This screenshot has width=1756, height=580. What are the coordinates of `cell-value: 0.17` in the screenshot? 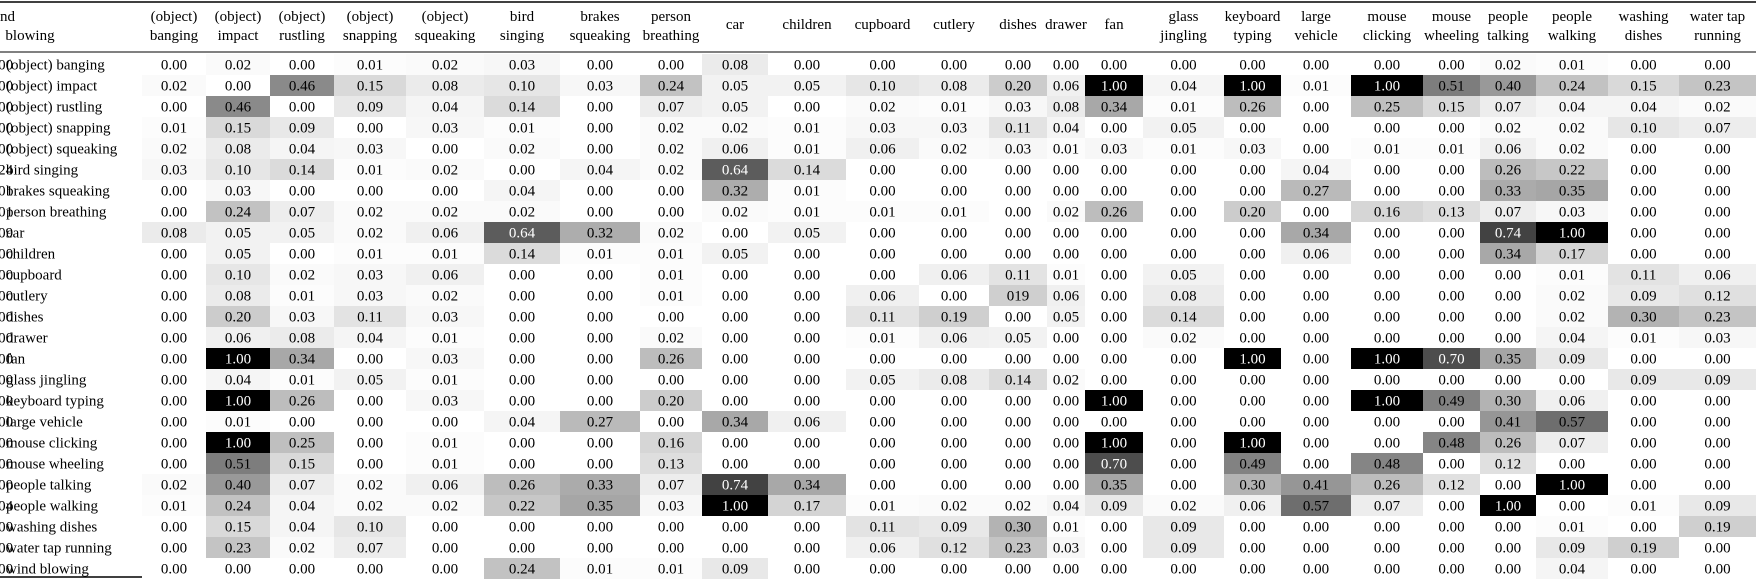 It's located at (1572, 255).